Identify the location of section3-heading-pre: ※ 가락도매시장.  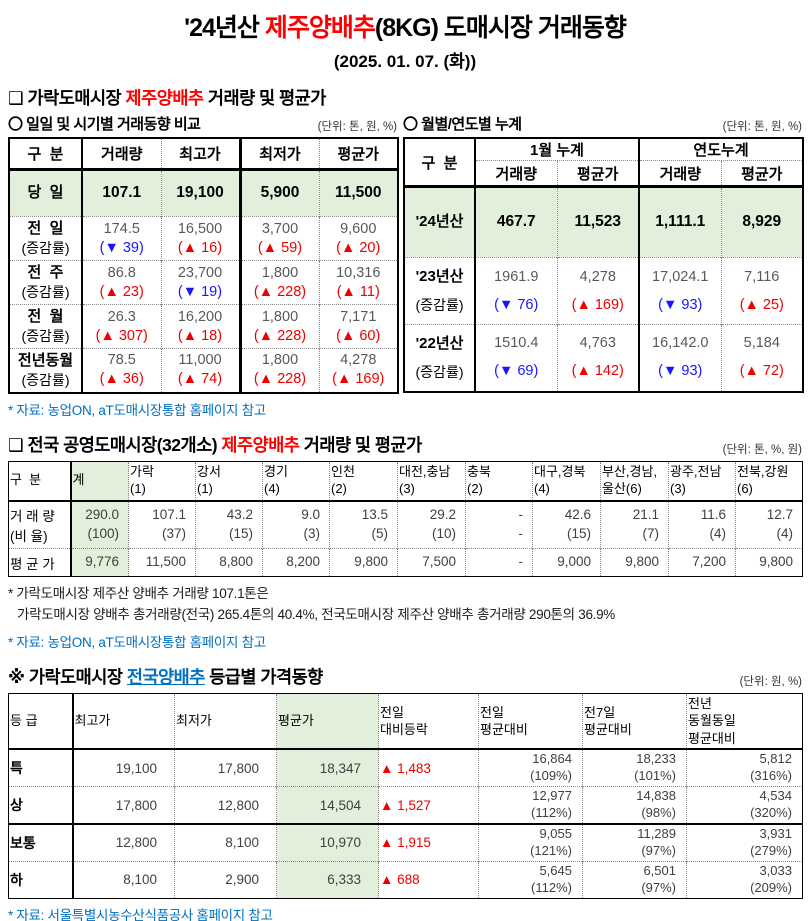
(67, 676).